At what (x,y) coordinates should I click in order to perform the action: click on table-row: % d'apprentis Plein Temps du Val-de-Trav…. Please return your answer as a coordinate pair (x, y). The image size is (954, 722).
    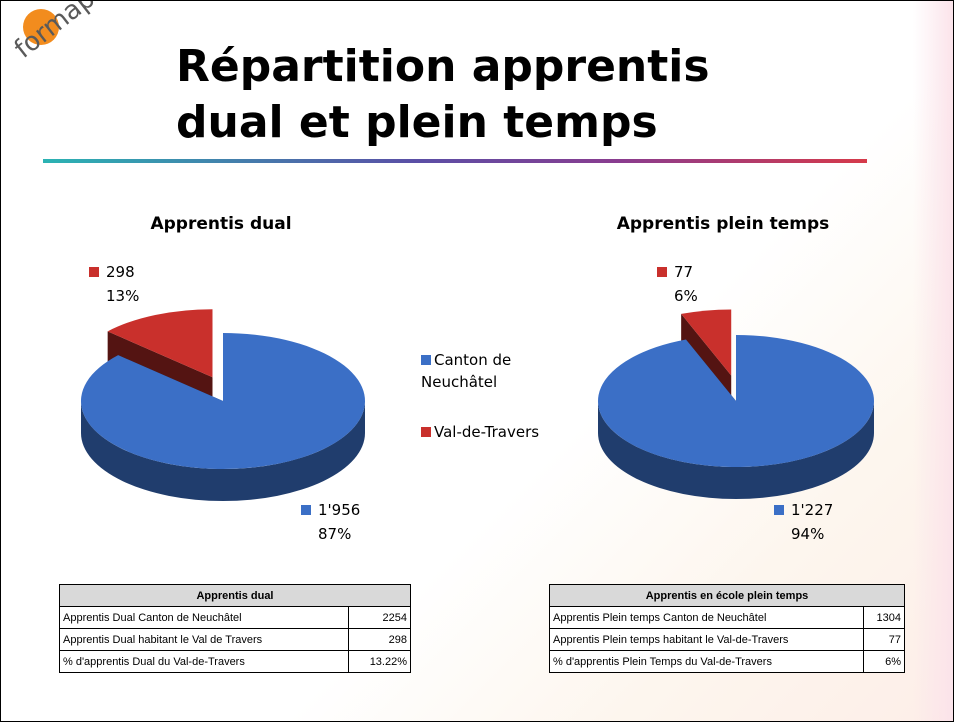
    Looking at the image, I should click on (726, 661).